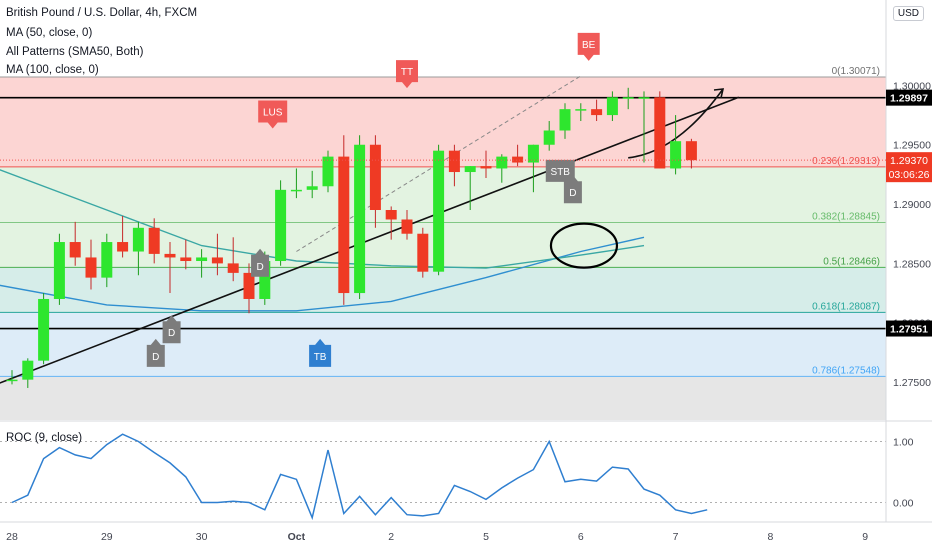 This screenshot has width=932, height=550. I want to click on fib-label: 0.618(1.28087), so click(846, 306).